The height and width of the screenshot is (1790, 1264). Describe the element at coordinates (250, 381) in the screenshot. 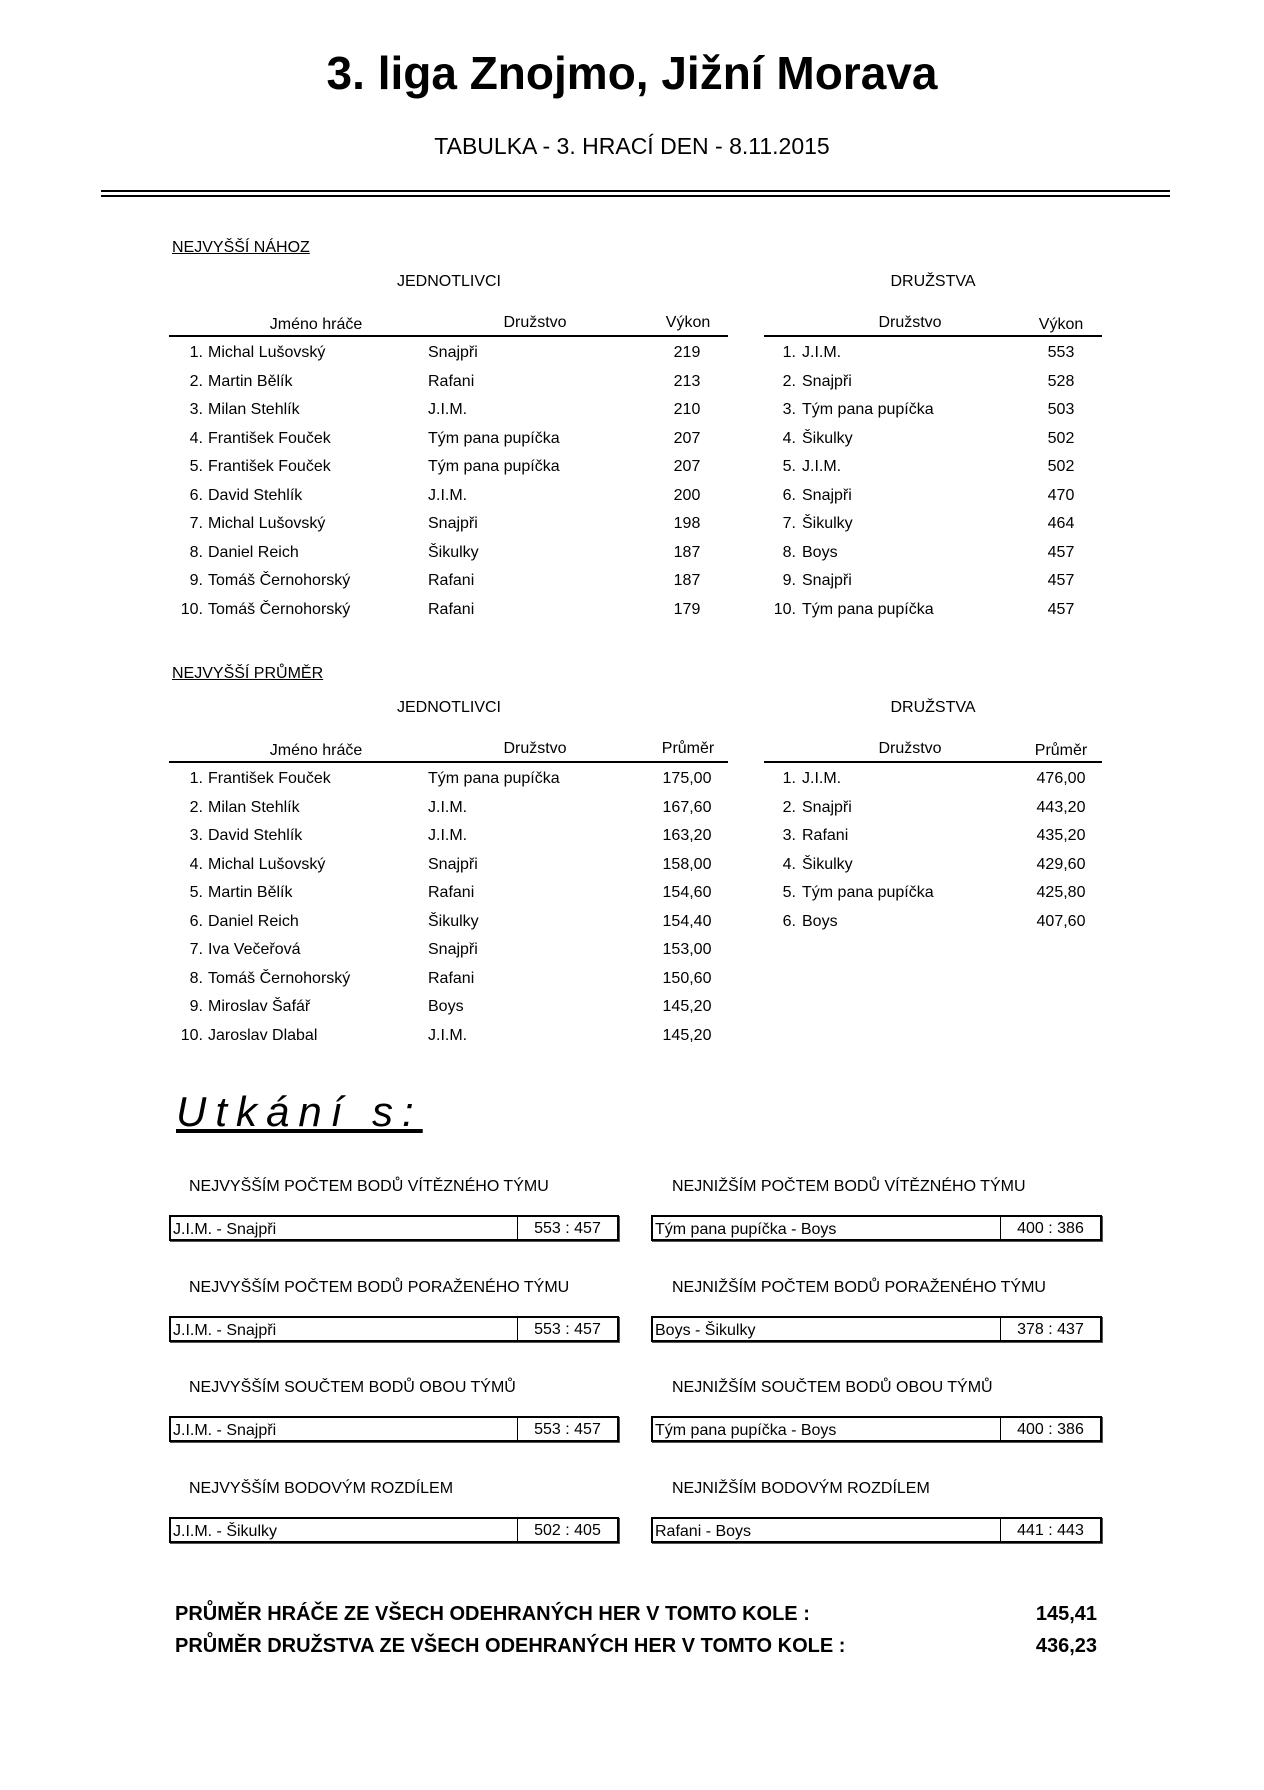

I see `player-name: Martin Bělík` at that location.